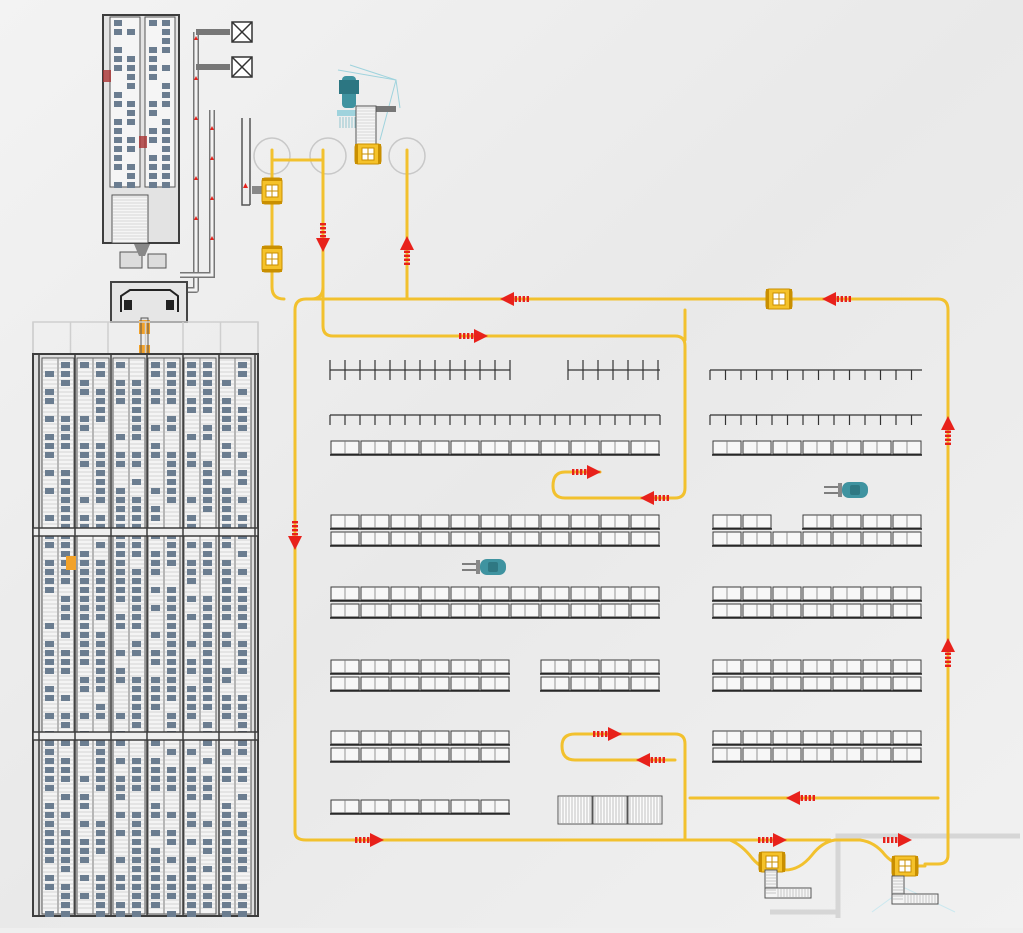  Describe the element at coordinates (145, 736) in the screenshot. I see `asrs-level-separator` at that location.